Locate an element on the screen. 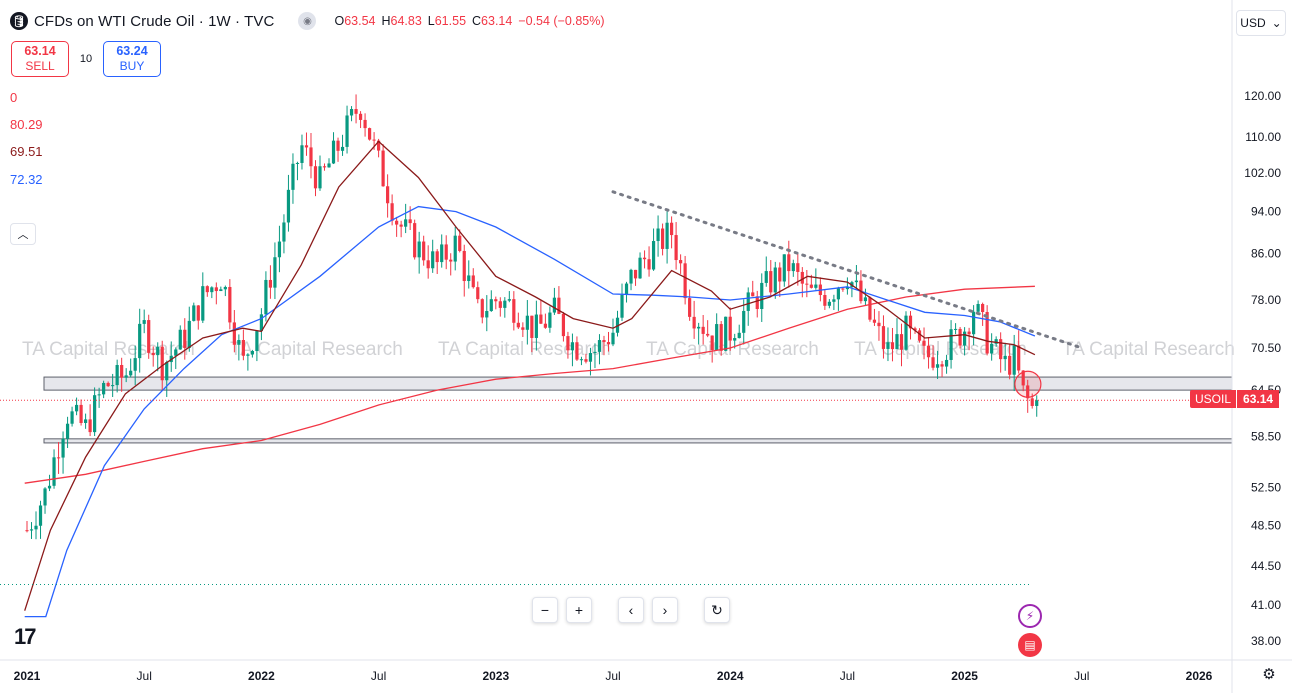 The image size is (1292, 693). scroll-right-button: › is located at coordinates (665, 610).